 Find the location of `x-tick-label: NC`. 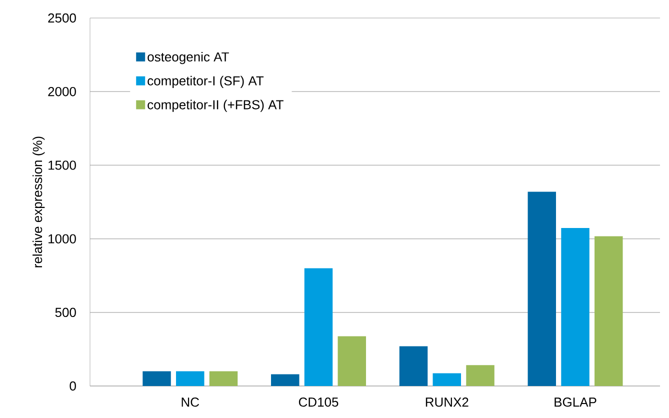

x-tick-label: NC is located at coordinates (191, 402).